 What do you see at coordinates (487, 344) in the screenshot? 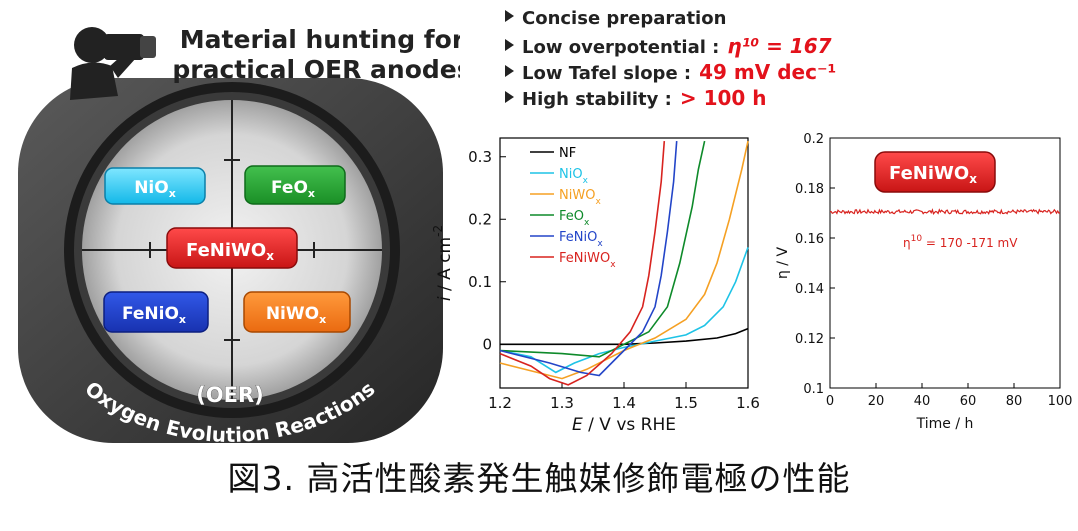
I see `lsv-y-tick-label: 0` at bounding box center [487, 344].